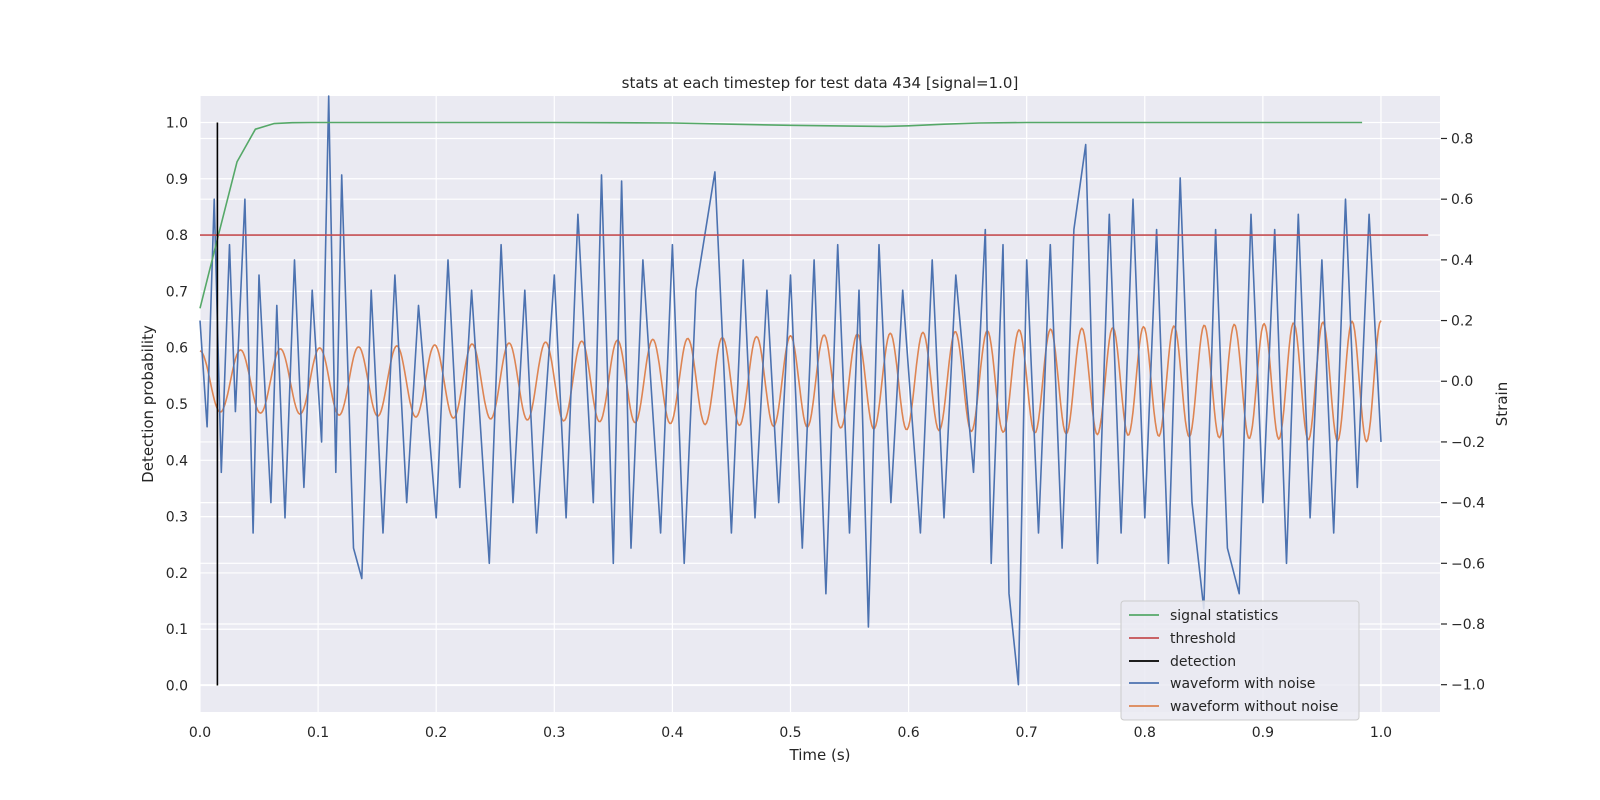 The image size is (1600, 800). I want to click on legend-label-waveform-without-noise: waveform without noise, so click(1254, 707).